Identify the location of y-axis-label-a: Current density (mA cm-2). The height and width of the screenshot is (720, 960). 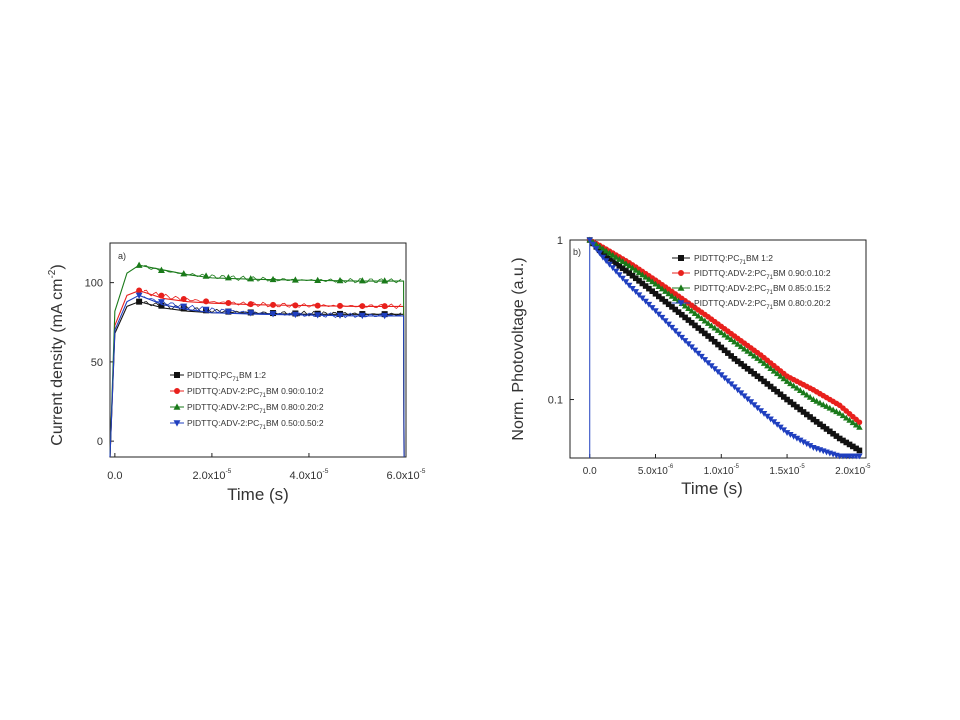
(56, 354).